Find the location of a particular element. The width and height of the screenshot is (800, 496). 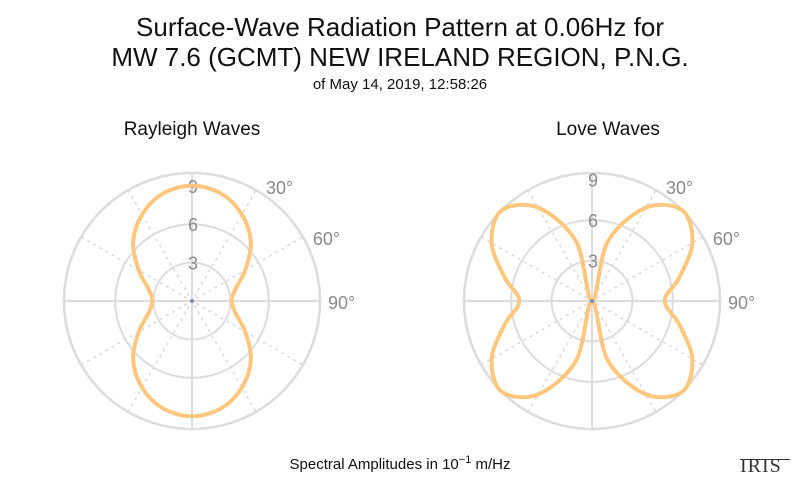

figure-title-line-2: MW 7.6 (GCMT) NEW IRELAND REGION, P.N.G. is located at coordinates (400, 57).